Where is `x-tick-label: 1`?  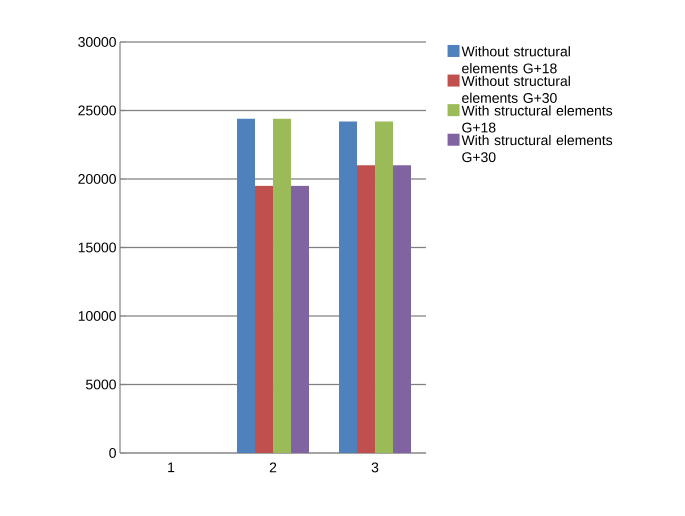 x-tick-label: 1 is located at coordinates (171, 467).